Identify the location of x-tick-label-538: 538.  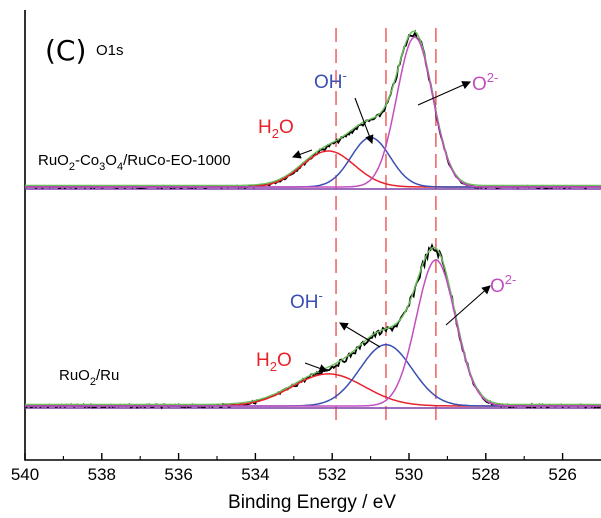
(102, 474).